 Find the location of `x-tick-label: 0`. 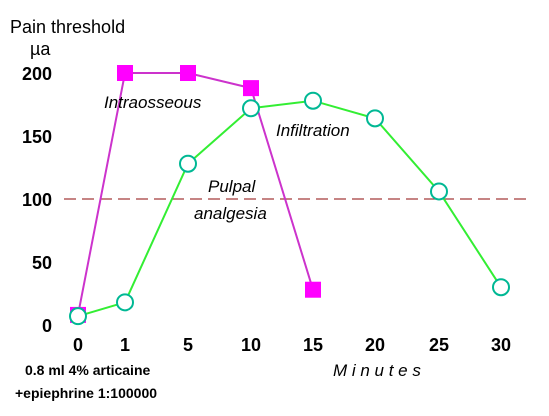

x-tick-label: 0 is located at coordinates (78, 345).